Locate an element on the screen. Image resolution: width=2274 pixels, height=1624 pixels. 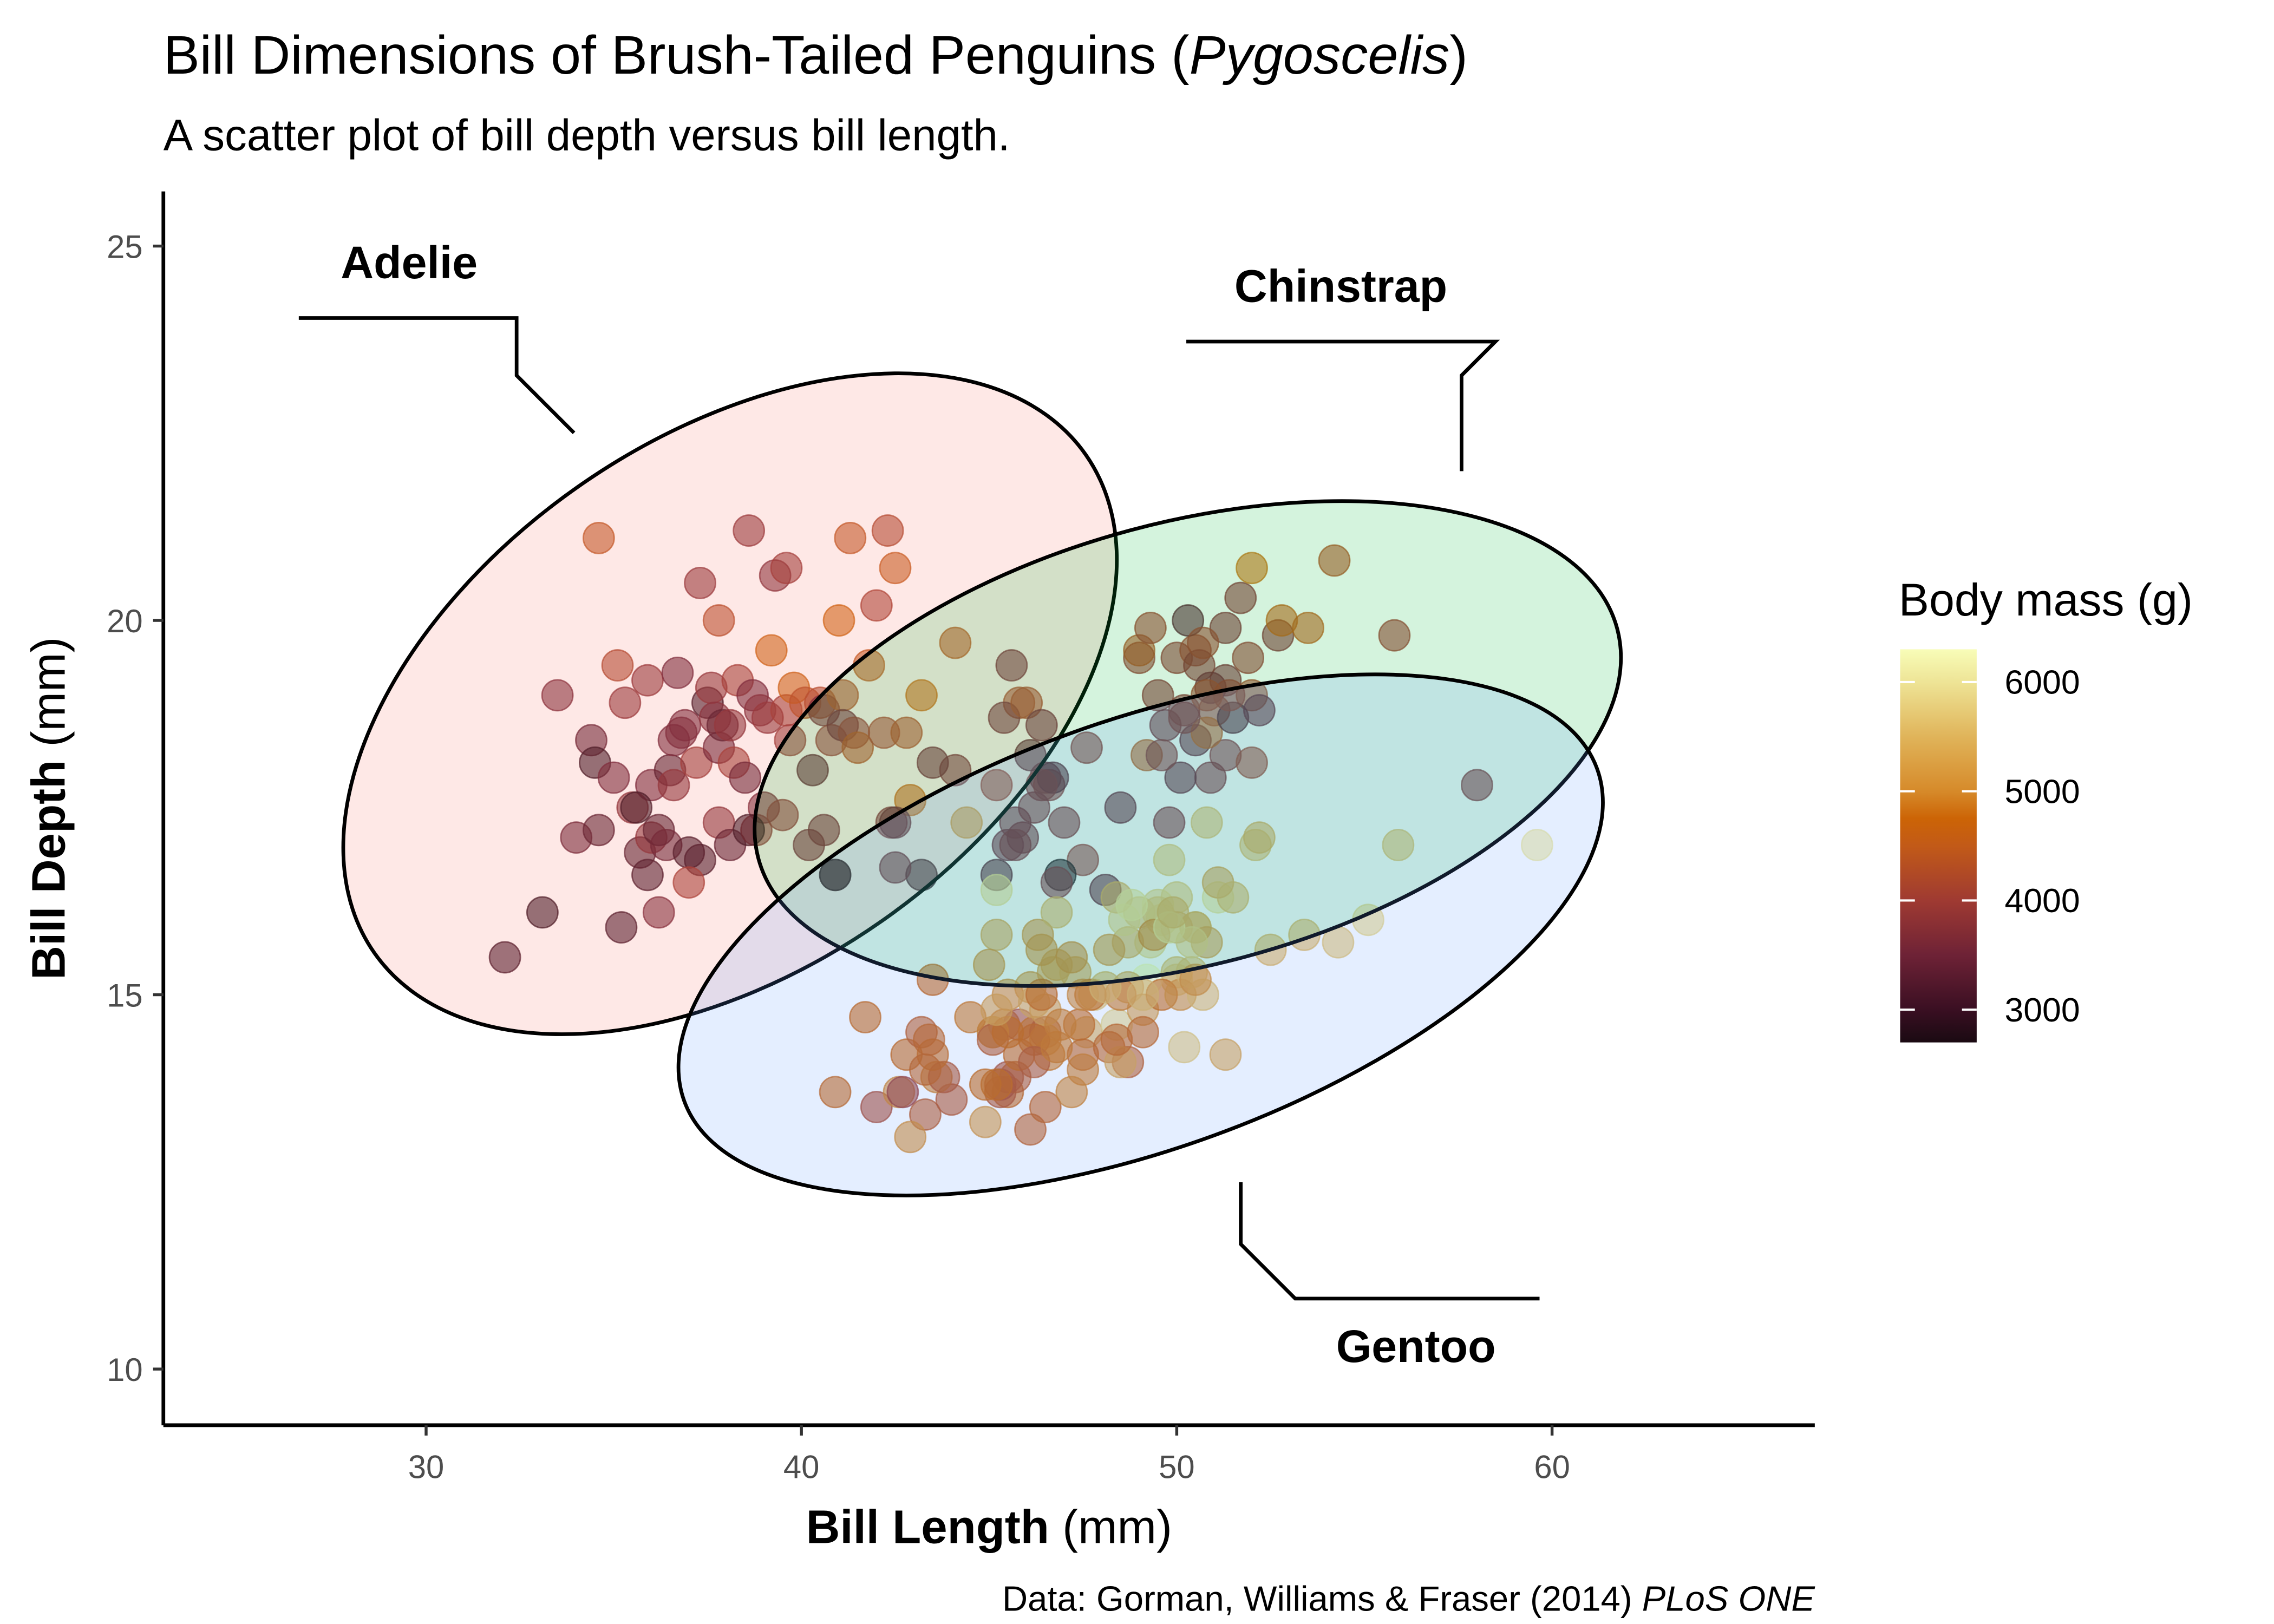
y-tick-label: 25 is located at coordinates (125, 247).